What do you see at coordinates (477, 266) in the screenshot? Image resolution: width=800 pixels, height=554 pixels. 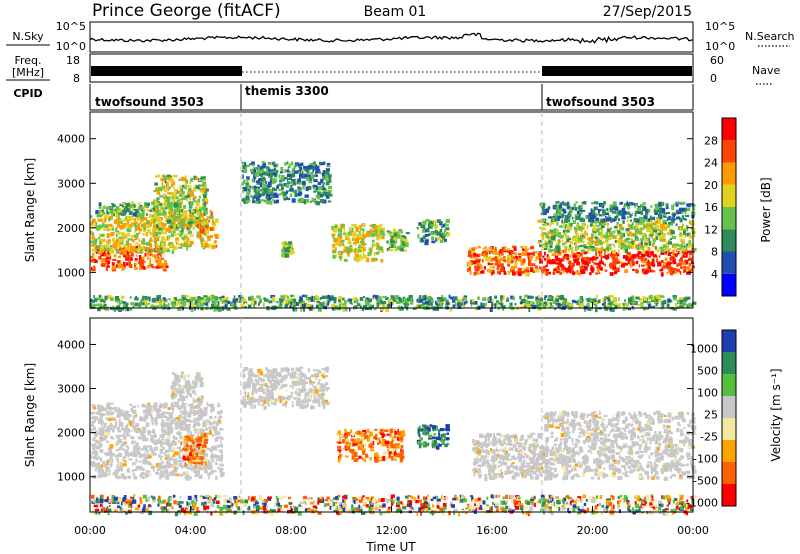 I see `power-cells-cell-2046` at bounding box center [477, 266].